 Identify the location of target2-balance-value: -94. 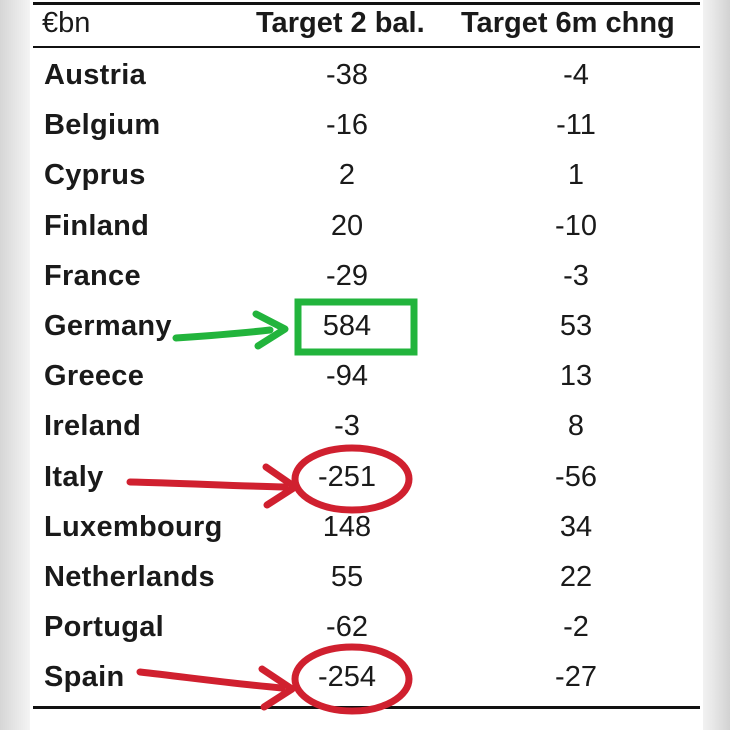
(347, 376).